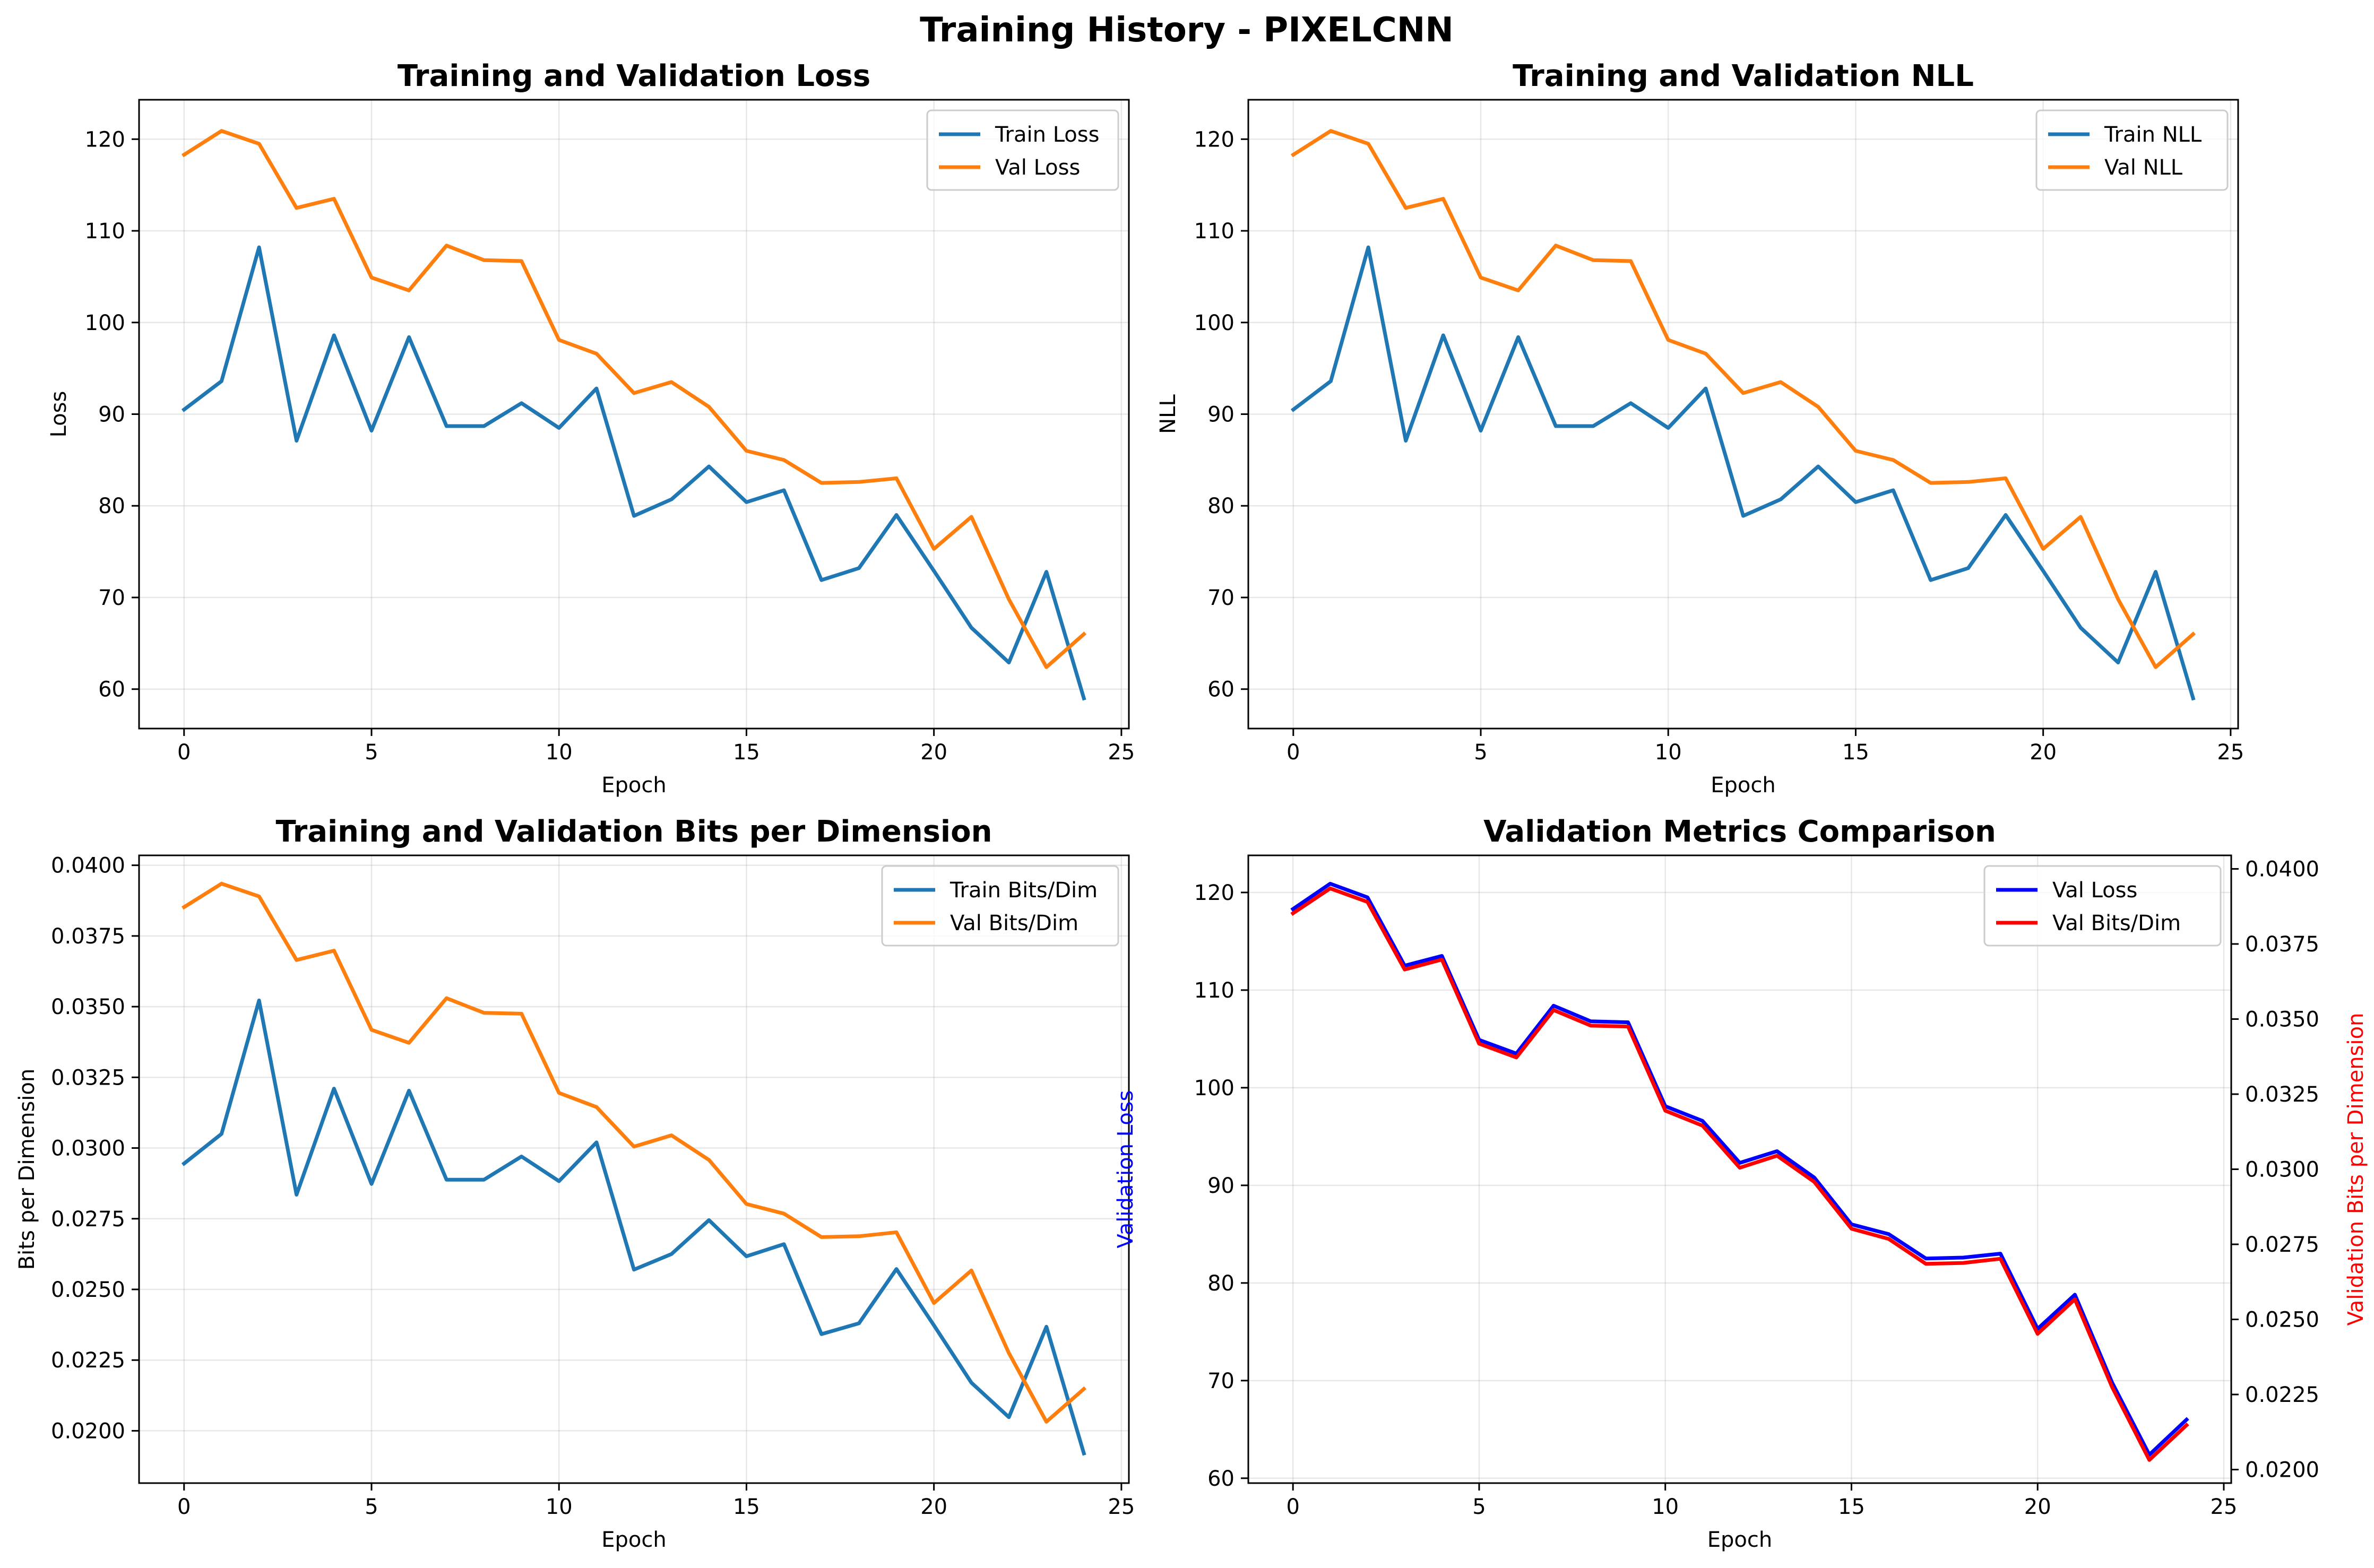 This screenshot has width=2374, height=1568. Describe the element at coordinates (88, 1077) in the screenshot. I see `y-tick-label: 0.0325` at that location.